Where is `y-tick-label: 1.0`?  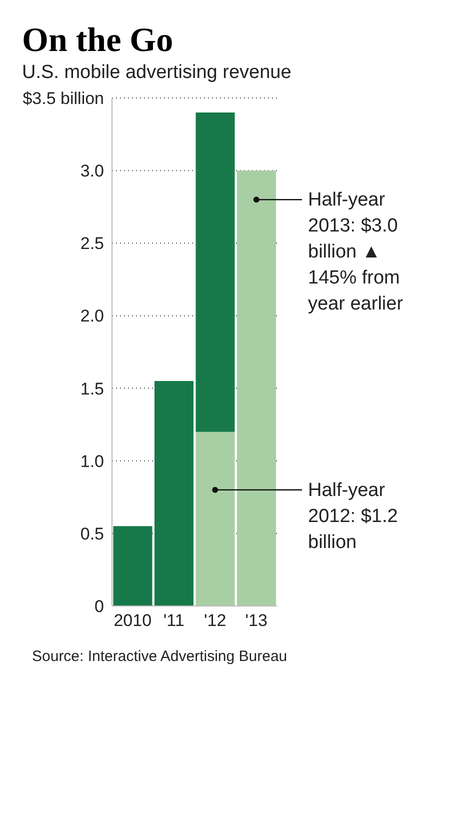 y-tick-label: 1.0 is located at coordinates (92, 461).